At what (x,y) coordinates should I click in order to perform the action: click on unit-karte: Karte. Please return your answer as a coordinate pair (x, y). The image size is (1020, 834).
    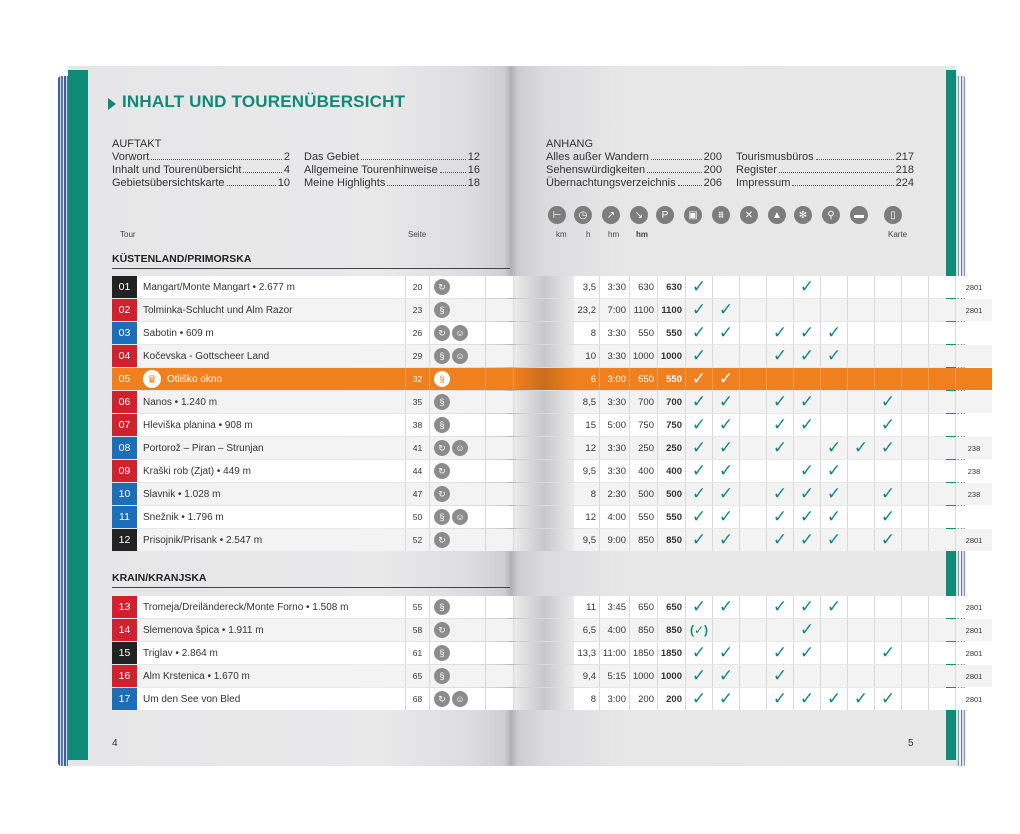
    Looking at the image, I should click on (898, 234).